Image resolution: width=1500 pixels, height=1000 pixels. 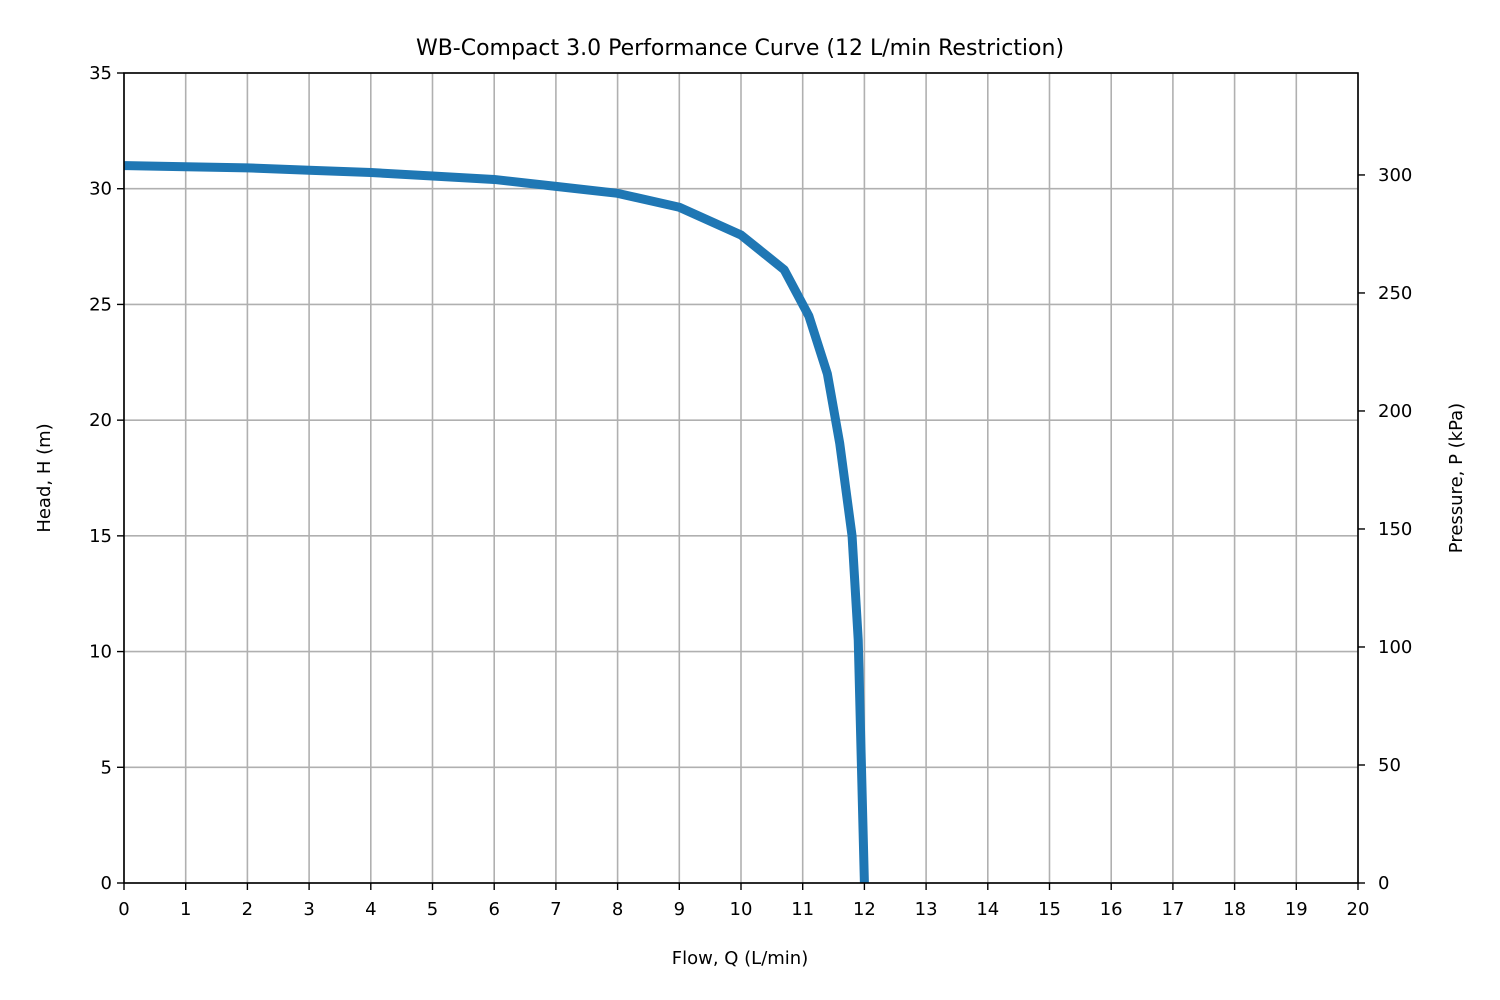 What do you see at coordinates (100, 420) in the screenshot?
I see `y-tick-label: 20` at bounding box center [100, 420].